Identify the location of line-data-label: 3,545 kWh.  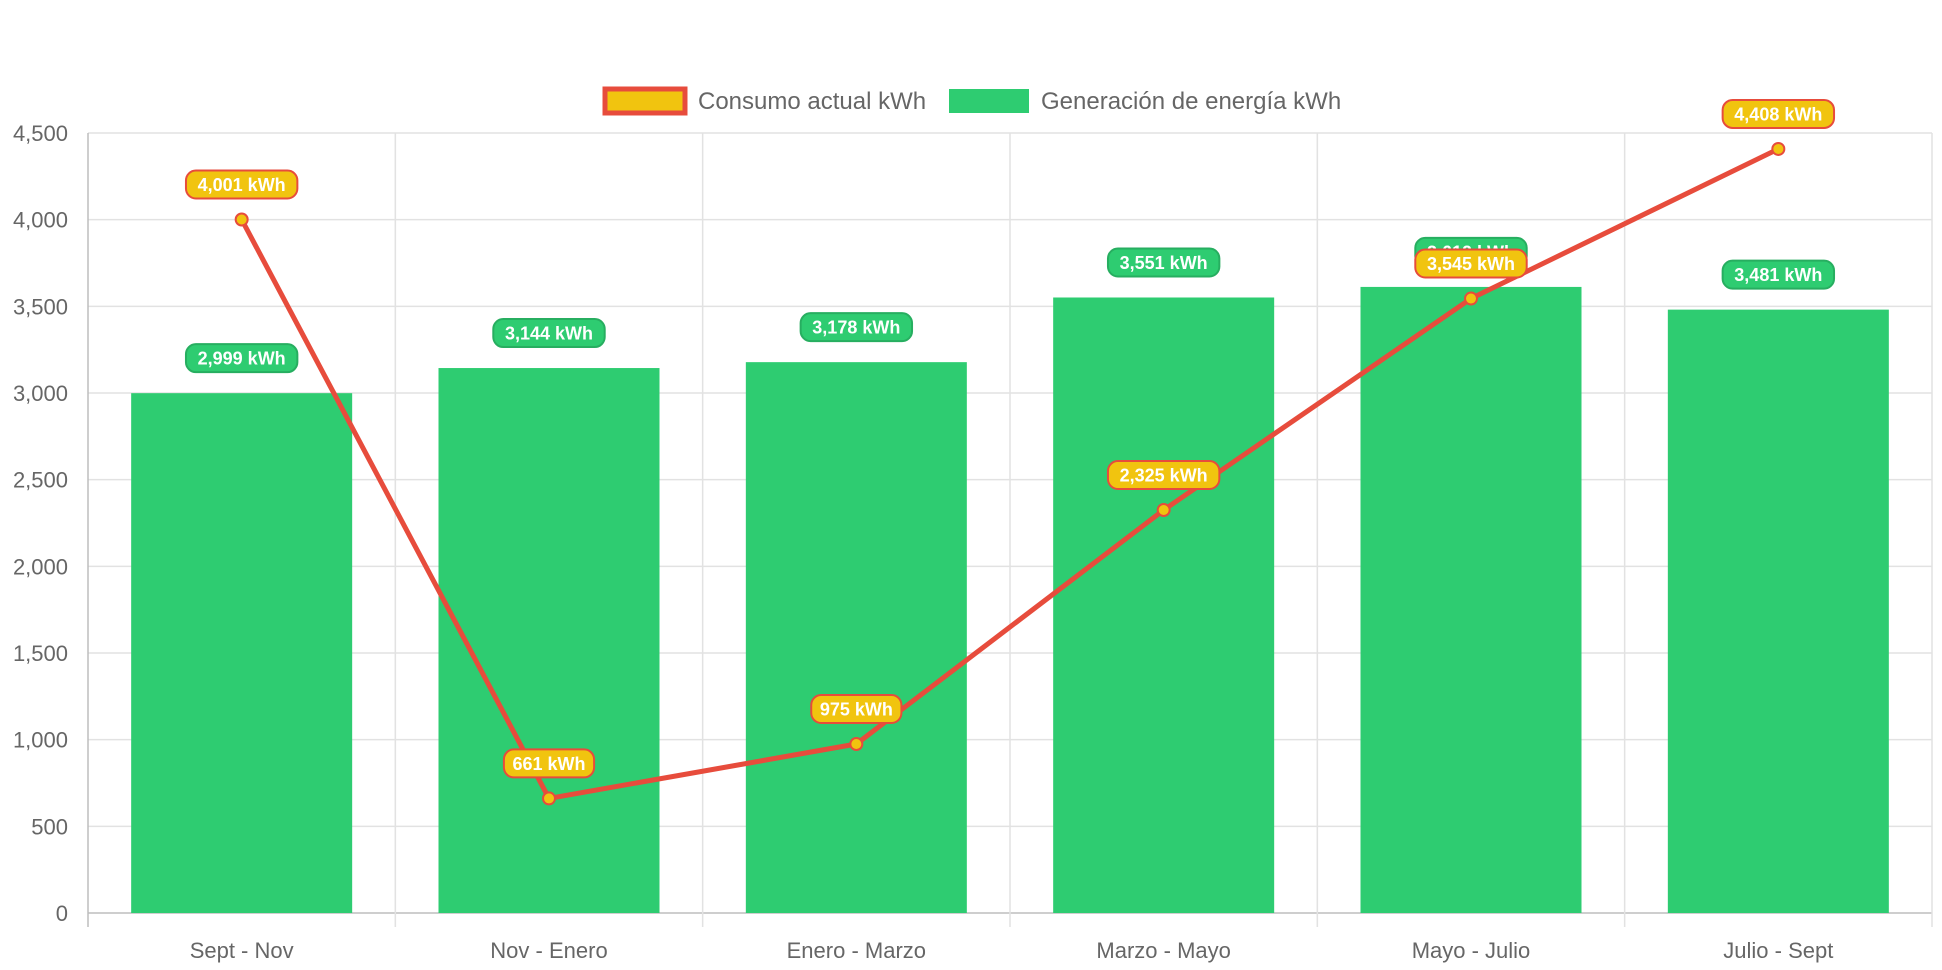
(1471, 263).